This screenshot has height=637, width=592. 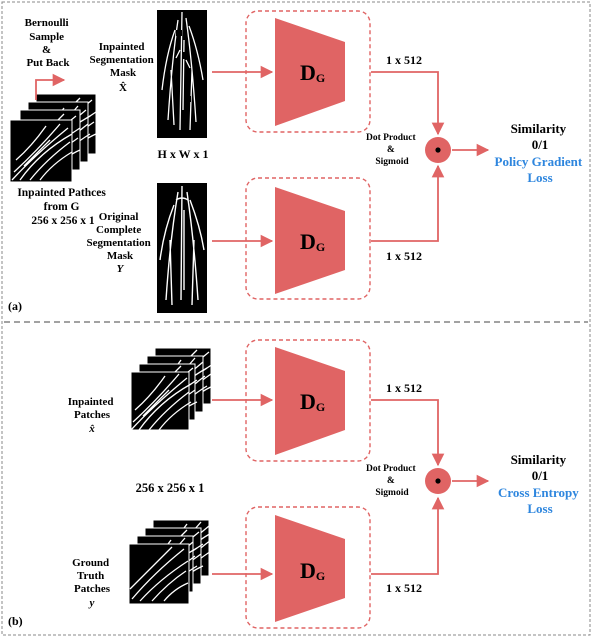 I want to click on dg-label-top-b: DG, so click(x=312, y=401).